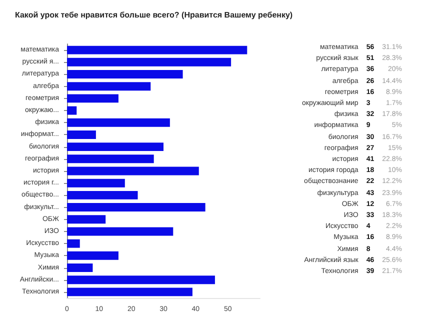  Describe the element at coordinates (154, 15) in the screenshot. I see `chart-title: Какой урок тебе нравится больше всего? (Нравится Вашему ребенку)` at that location.